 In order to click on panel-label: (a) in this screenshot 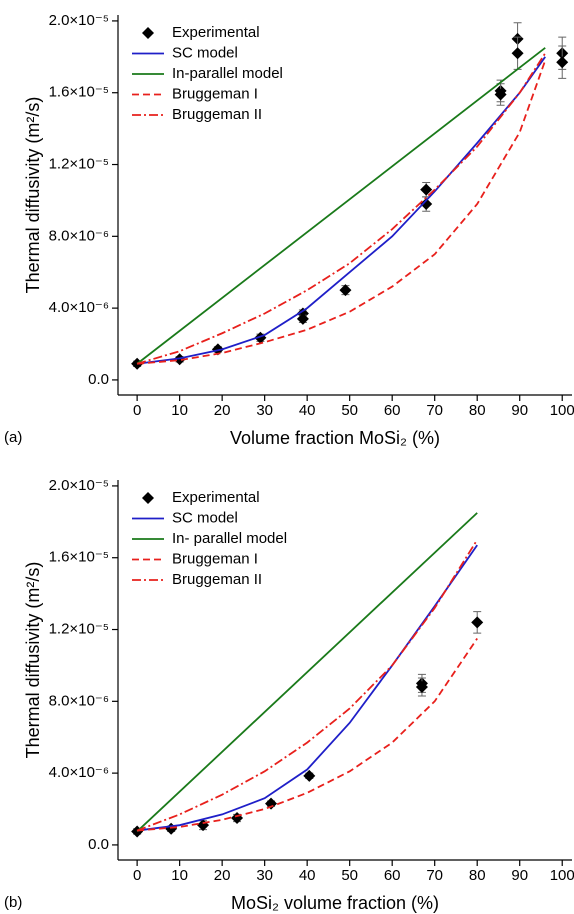, I will do `click(13, 437)`.